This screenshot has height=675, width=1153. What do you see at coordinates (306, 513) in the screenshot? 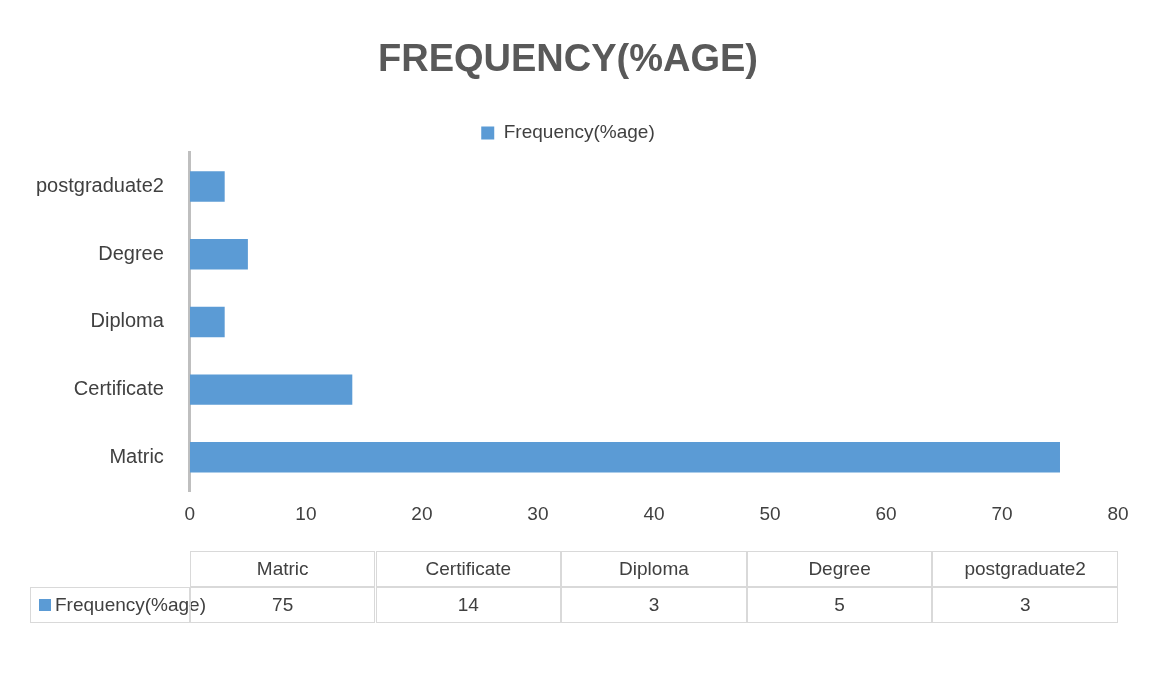
I see `x-tick-label: 10` at bounding box center [306, 513].